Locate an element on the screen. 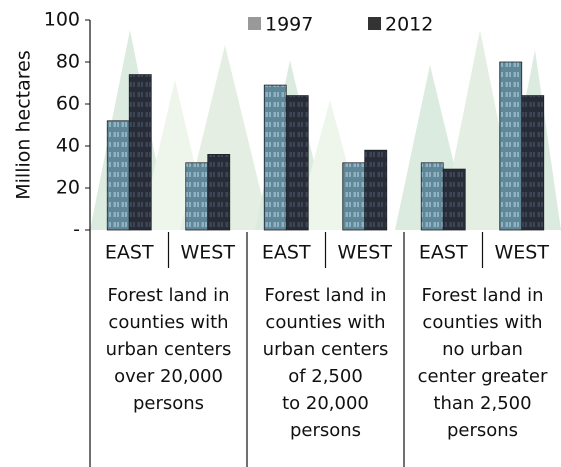 Image resolution: width=561 pixels, height=467 pixels. y-axis-label: Million hectares is located at coordinates (24, 124).